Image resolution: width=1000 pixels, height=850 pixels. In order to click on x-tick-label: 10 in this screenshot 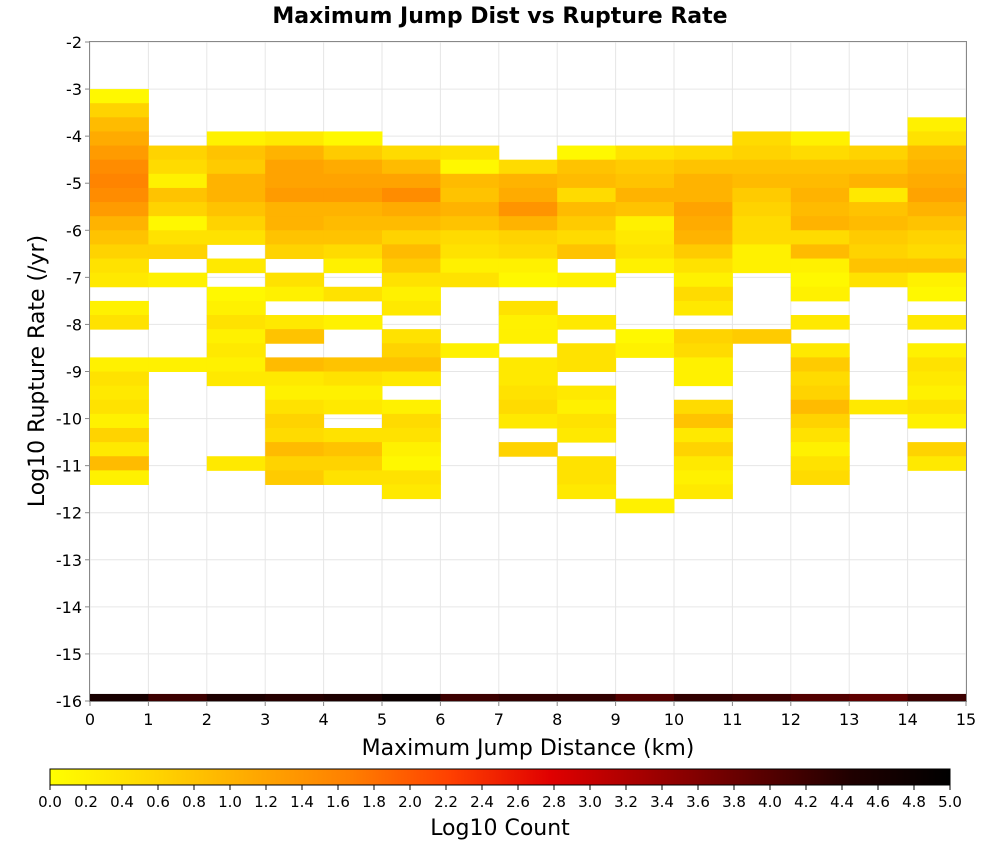, I will do `click(674, 719)`.